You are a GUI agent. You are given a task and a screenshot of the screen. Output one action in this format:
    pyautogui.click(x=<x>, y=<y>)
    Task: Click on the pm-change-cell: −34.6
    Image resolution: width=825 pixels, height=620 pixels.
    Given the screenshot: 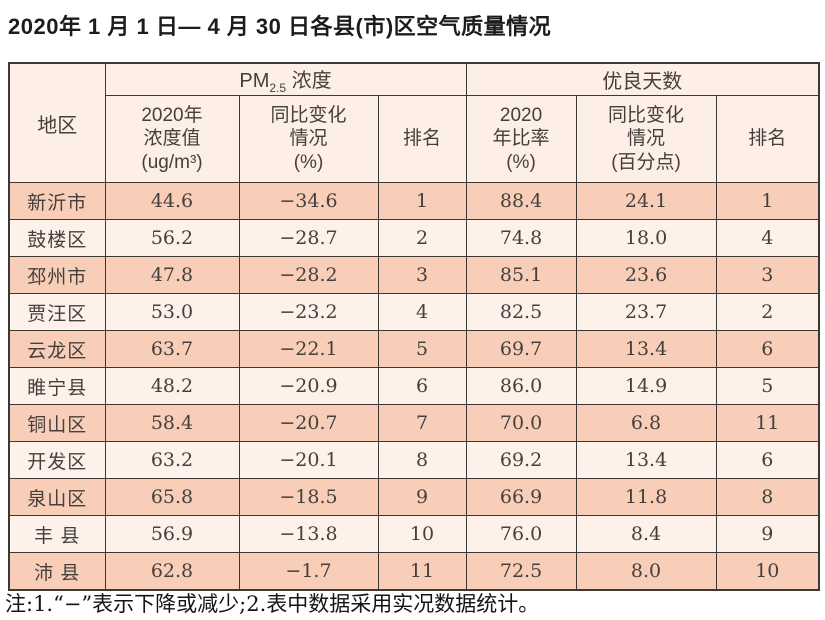 What is the action you would take?
    pyautogui.click(x=308, y=201)
    